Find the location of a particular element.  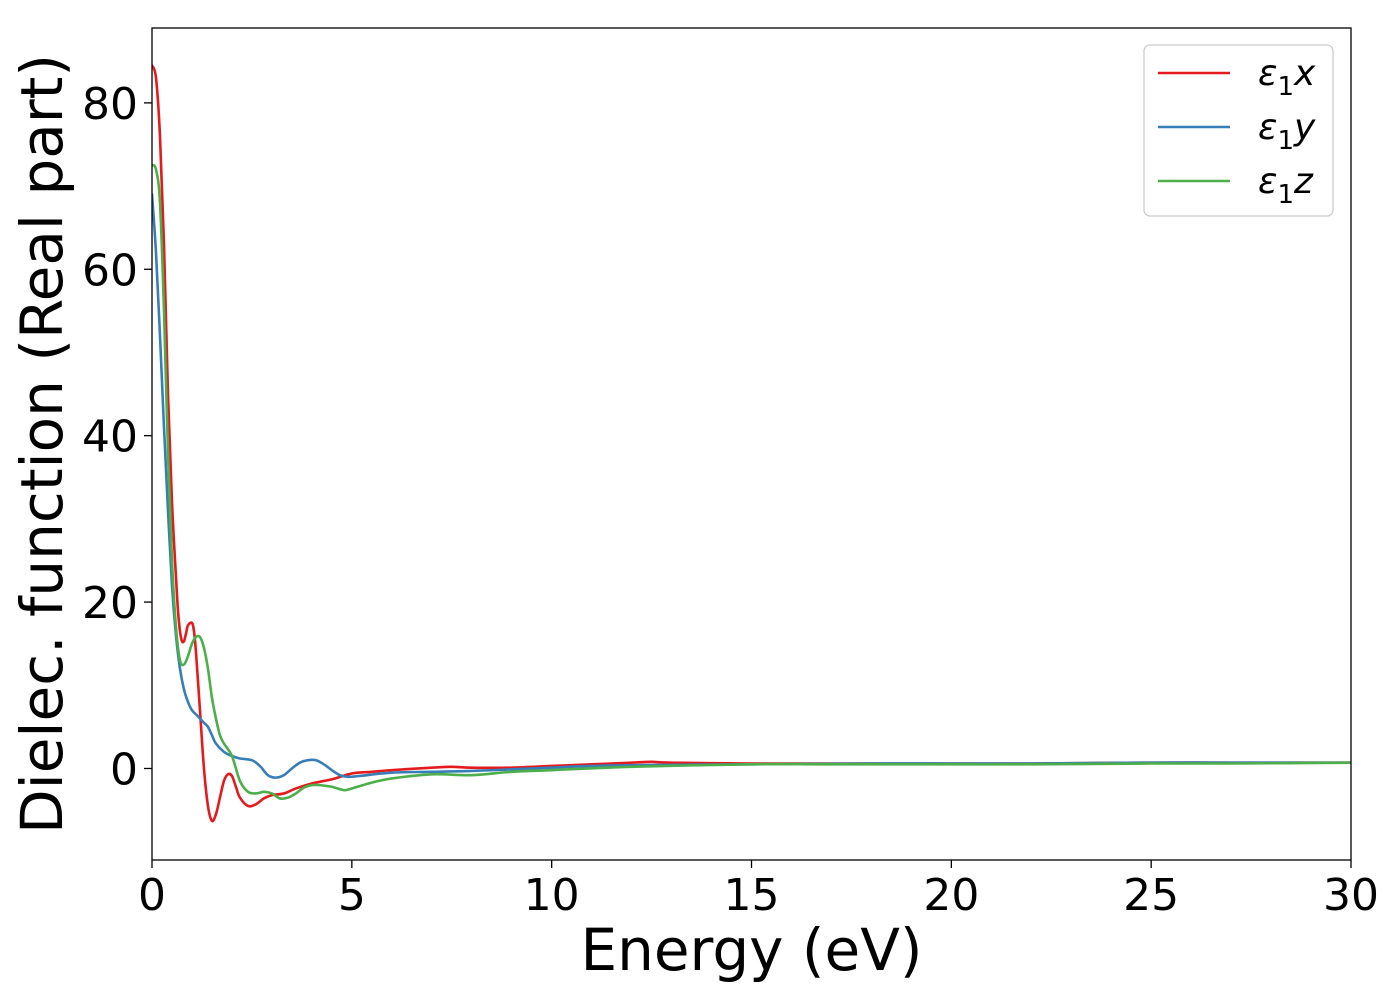

x-tick-label: 25 is located at coordinates (1151, 895).